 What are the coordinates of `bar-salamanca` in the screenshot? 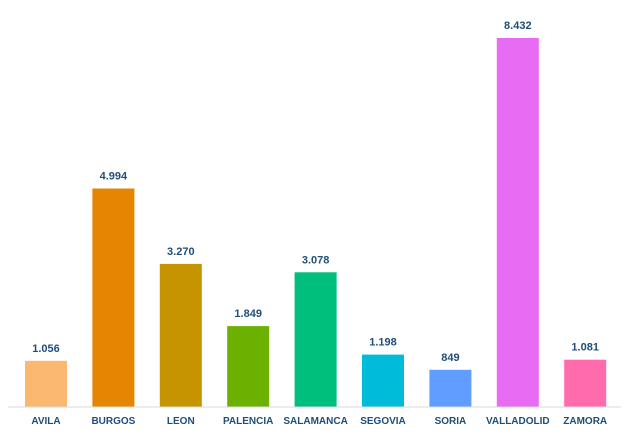 It's located at (315, 339).